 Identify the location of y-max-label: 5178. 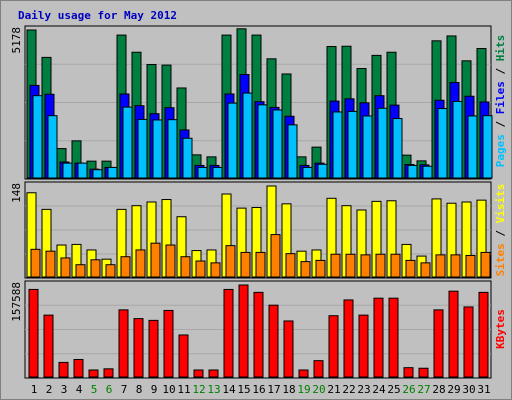
(16, 40).